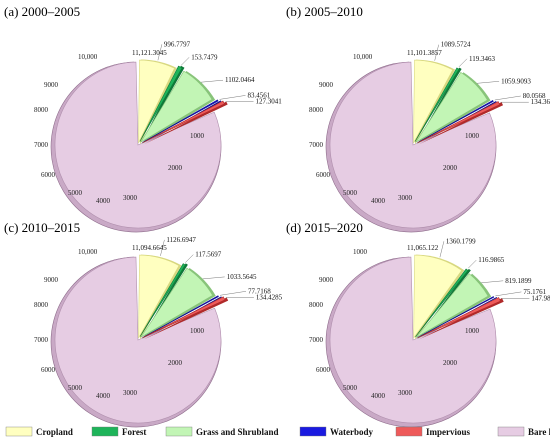 This screenshot has height=446, width=550. Describe the element at coordinates (42, 227) in the screenshot. I see `panel-title: (c) 2010–2015` at that location.